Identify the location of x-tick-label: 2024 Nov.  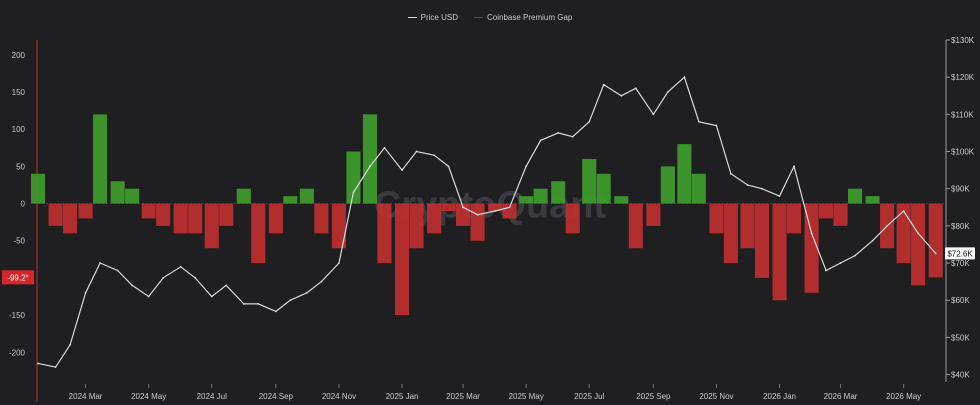
(339, 396).